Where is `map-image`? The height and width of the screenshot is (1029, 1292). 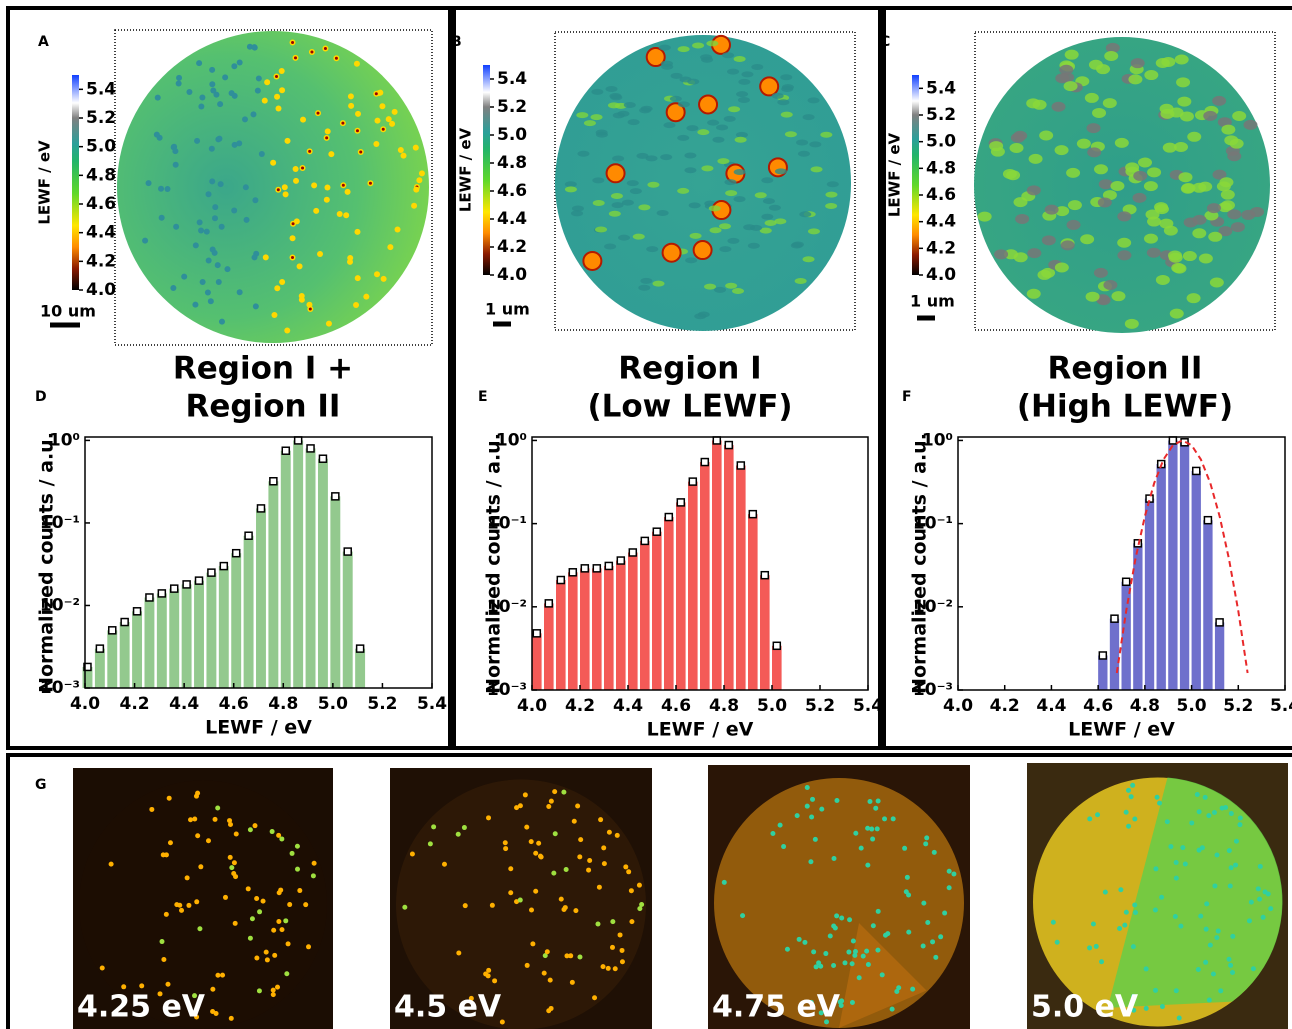
map-image is located at coordinates (273, 187).